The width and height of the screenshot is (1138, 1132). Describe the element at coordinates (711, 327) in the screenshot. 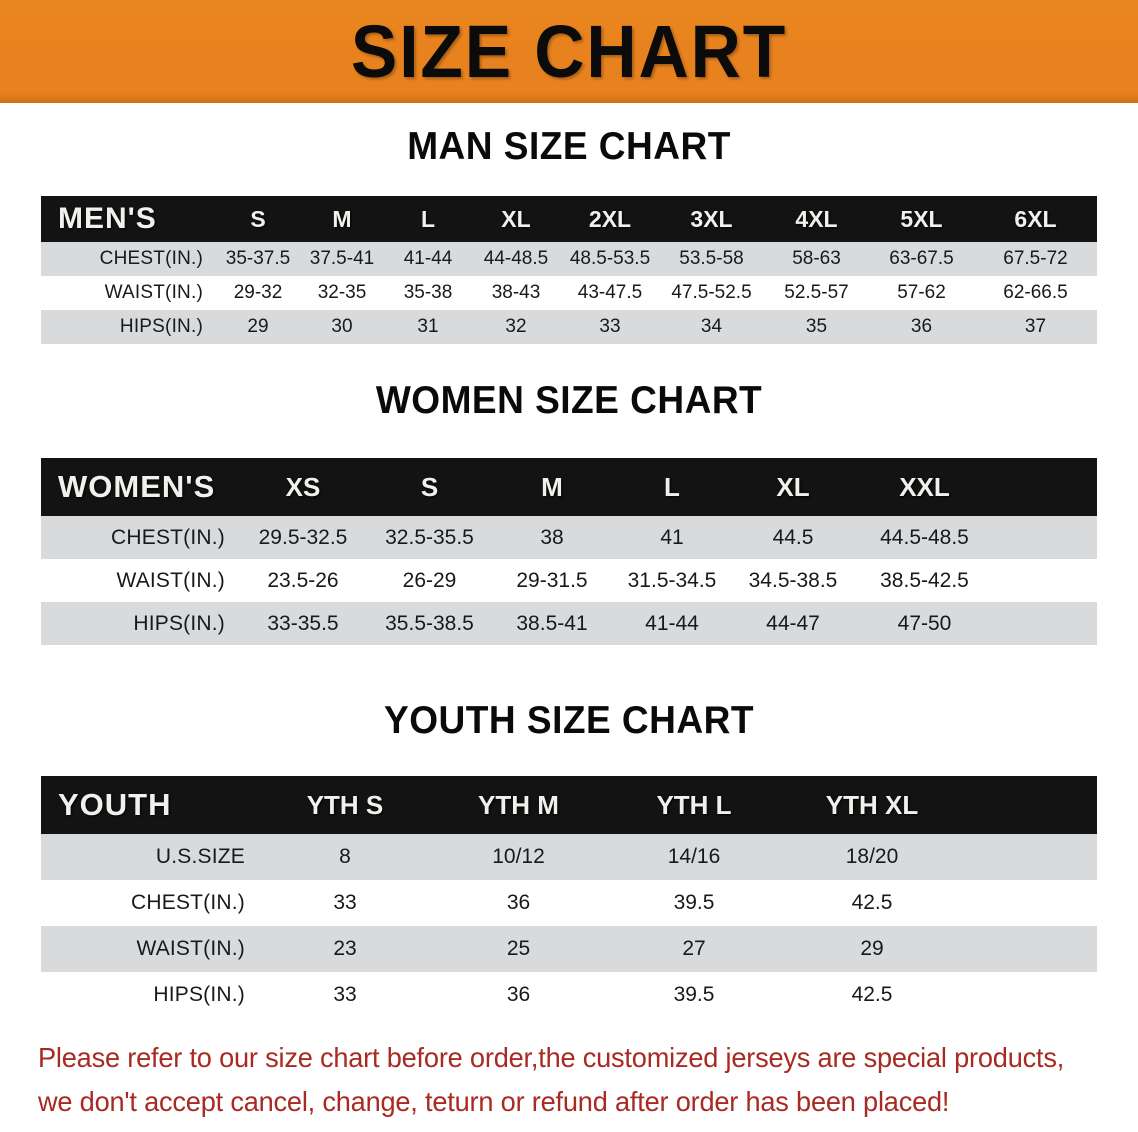

I see `man-cell: 34` at that location.